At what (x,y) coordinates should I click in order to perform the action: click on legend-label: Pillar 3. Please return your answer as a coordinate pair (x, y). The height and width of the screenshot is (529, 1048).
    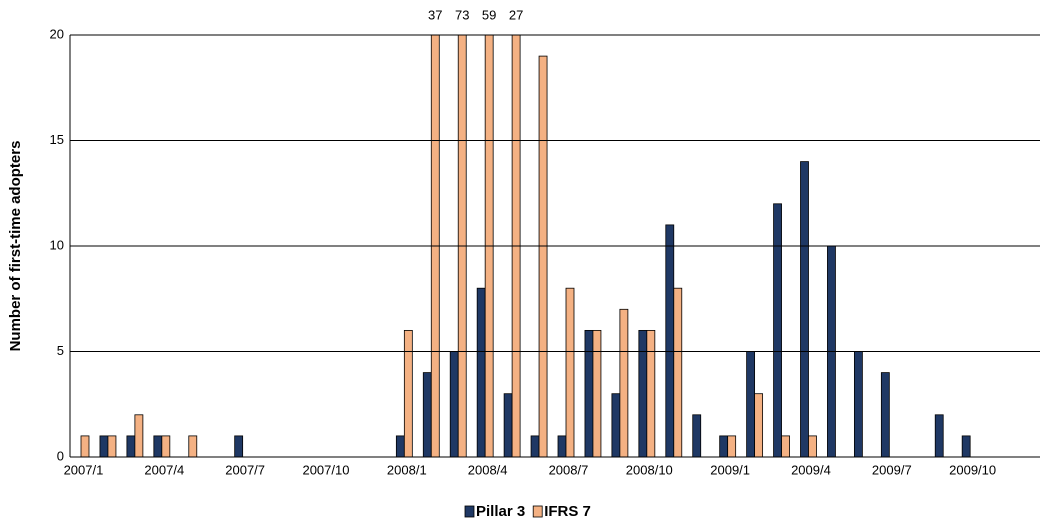
    Looking at the image, I should click on (500, 511).